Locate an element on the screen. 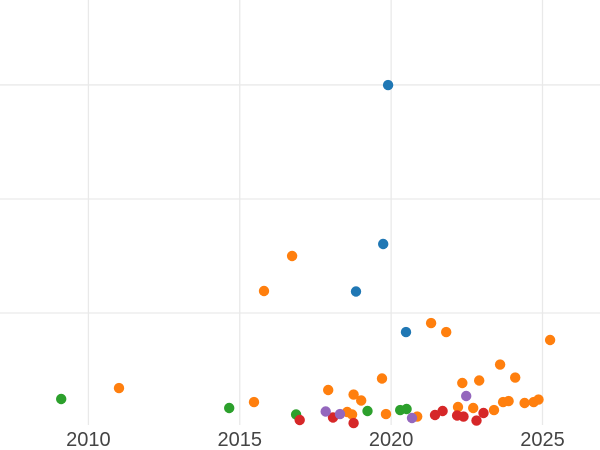 The image size is (600, 450). x-tick-label: 2010 is located at coordinates (88, 439).